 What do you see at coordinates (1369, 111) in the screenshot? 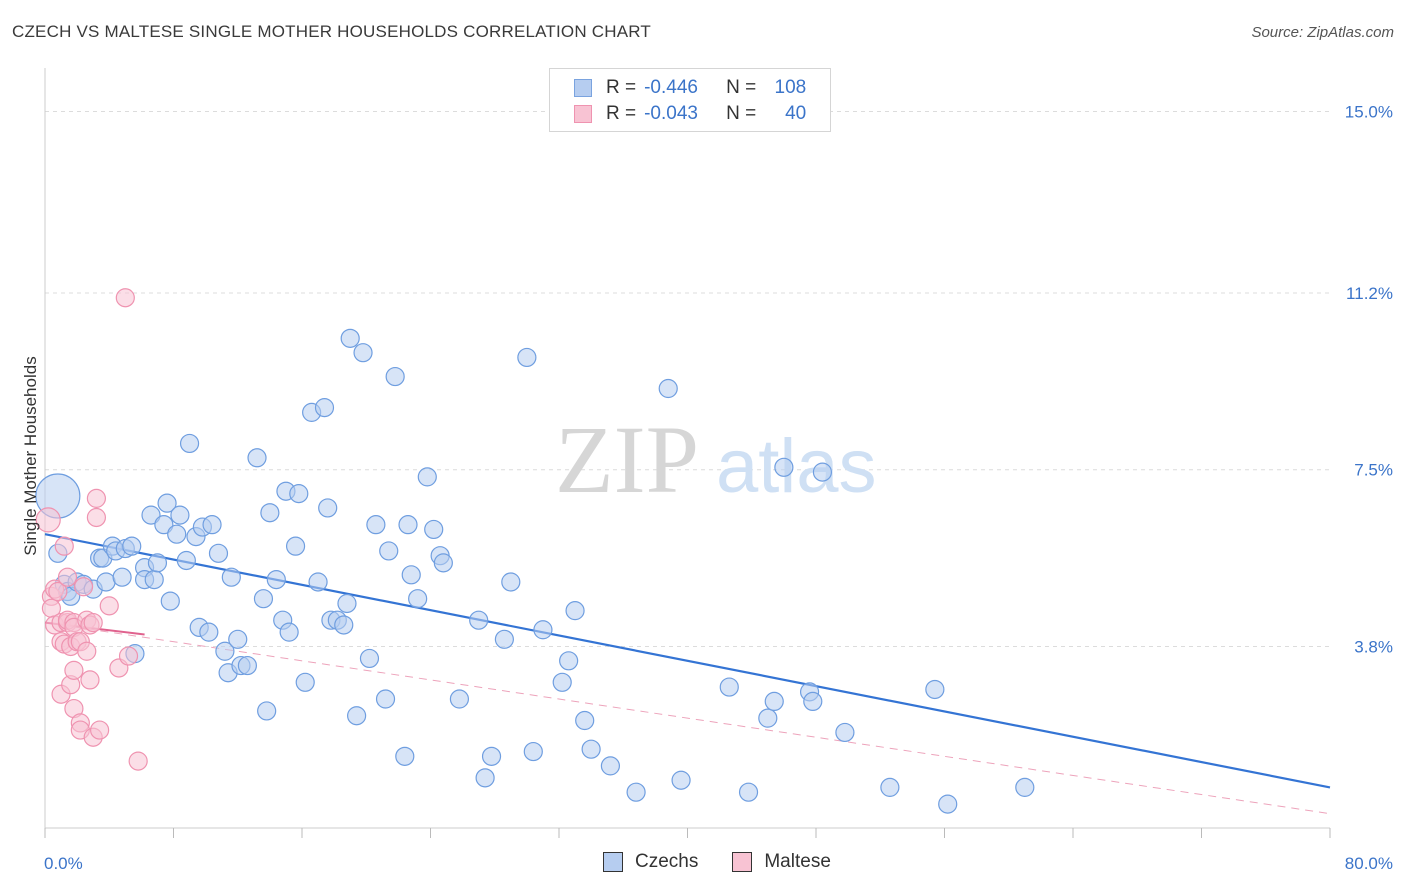
I see `y-tick-label: 15.0%` at bounding box center [1369, 111].